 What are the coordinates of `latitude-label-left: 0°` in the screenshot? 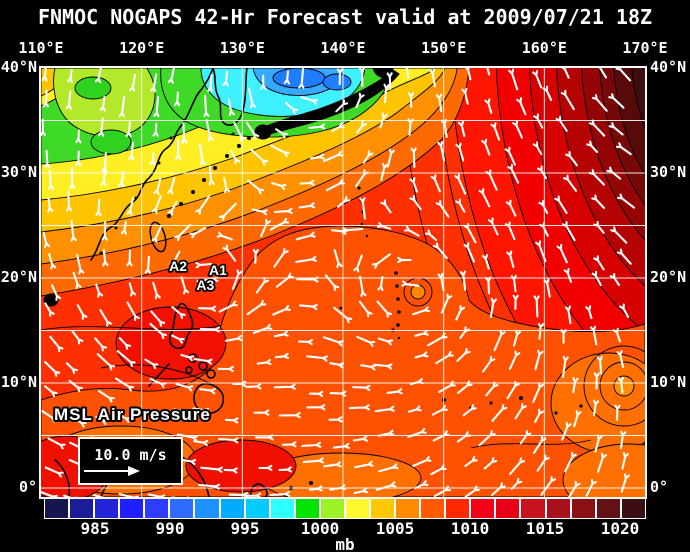 It's located at (27, 487).